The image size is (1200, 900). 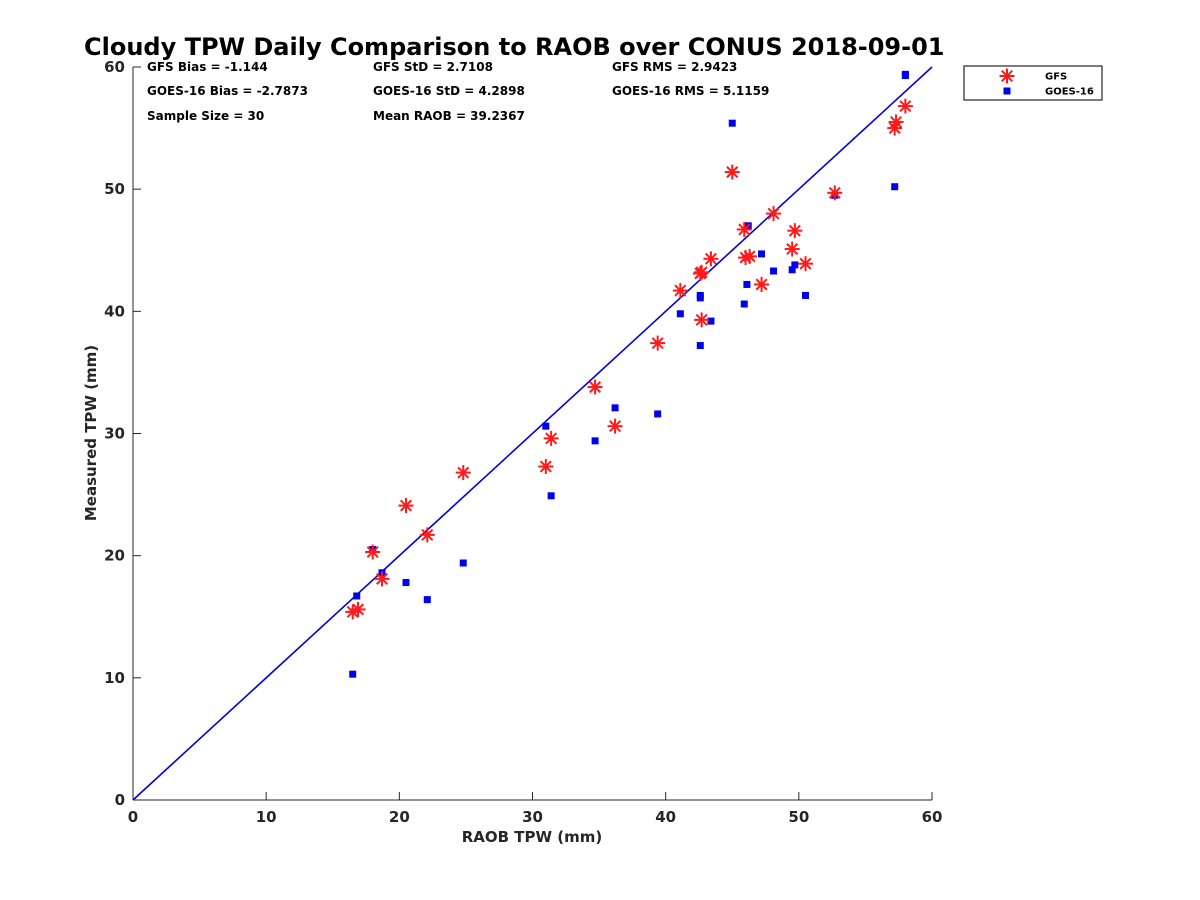 What do you see at coordinates (114, 189) in the screenshot?
I see `y-tick-label: 50` at bounding box center [114, 189].